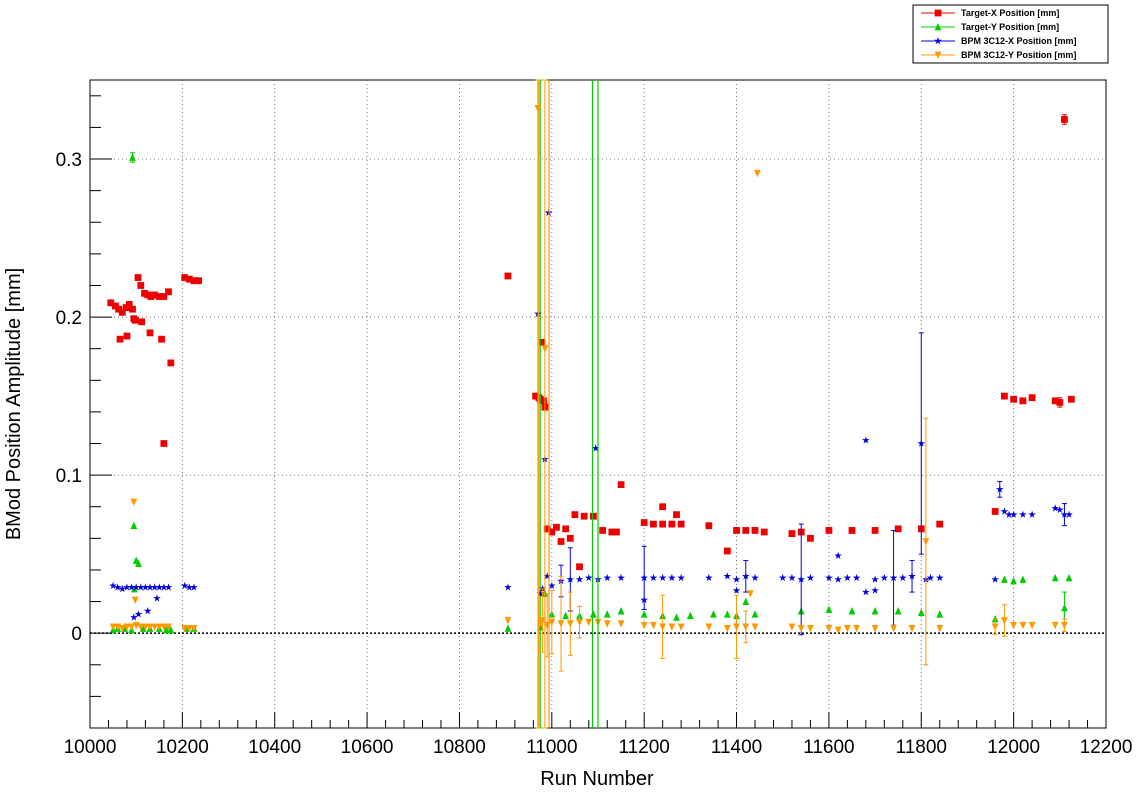 The height and width of the screenshot is (797, 1147). Describe the element at coordinates (182, 747) in the screenshot. I see `x-tick-label: 10200` at that location.